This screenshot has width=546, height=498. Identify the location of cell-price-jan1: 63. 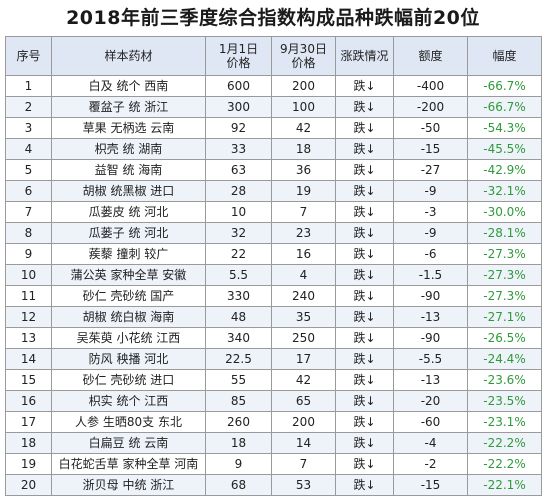
(238, 170).